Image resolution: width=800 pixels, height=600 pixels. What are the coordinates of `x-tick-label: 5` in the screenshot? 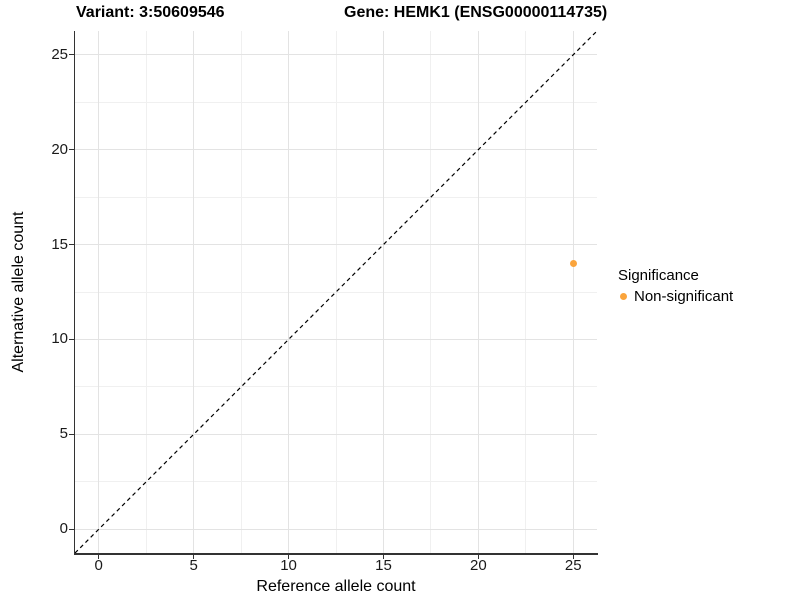 It's located at (193, 565).